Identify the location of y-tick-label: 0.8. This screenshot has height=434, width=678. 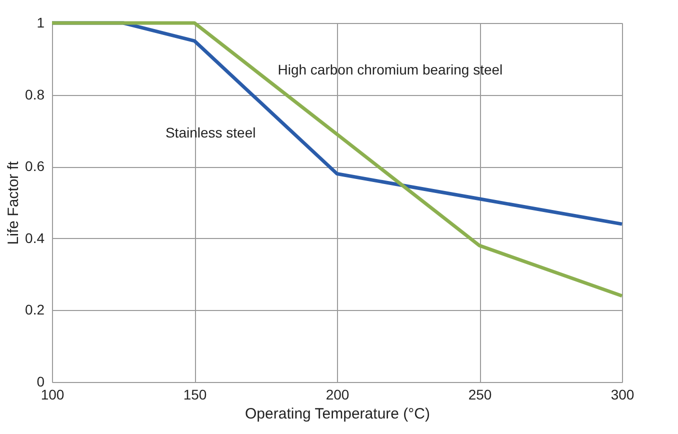
(35, 94).